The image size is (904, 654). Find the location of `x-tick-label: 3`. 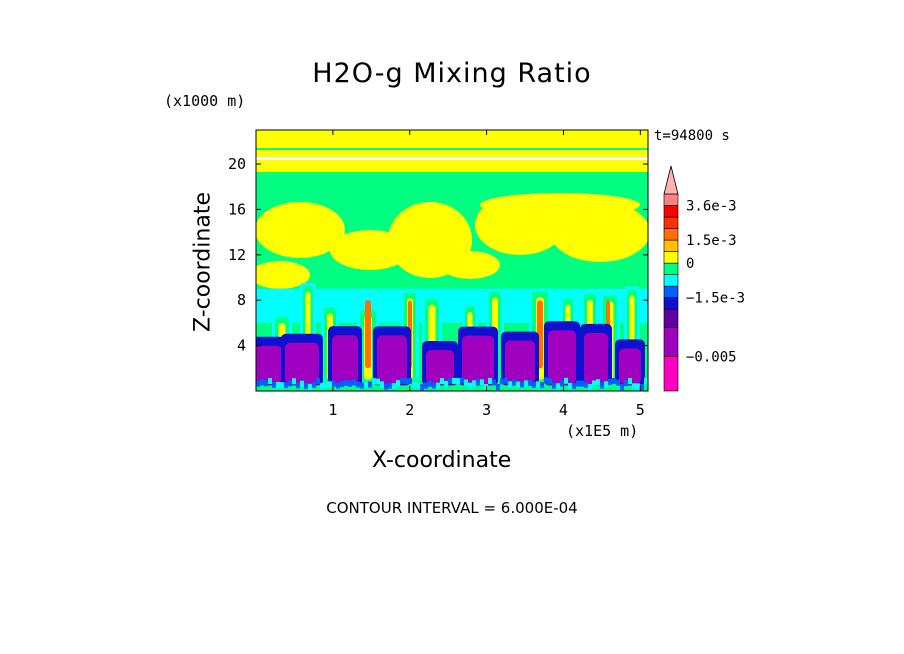

x-tick-label: 3 is located at coordinates (486, 410).